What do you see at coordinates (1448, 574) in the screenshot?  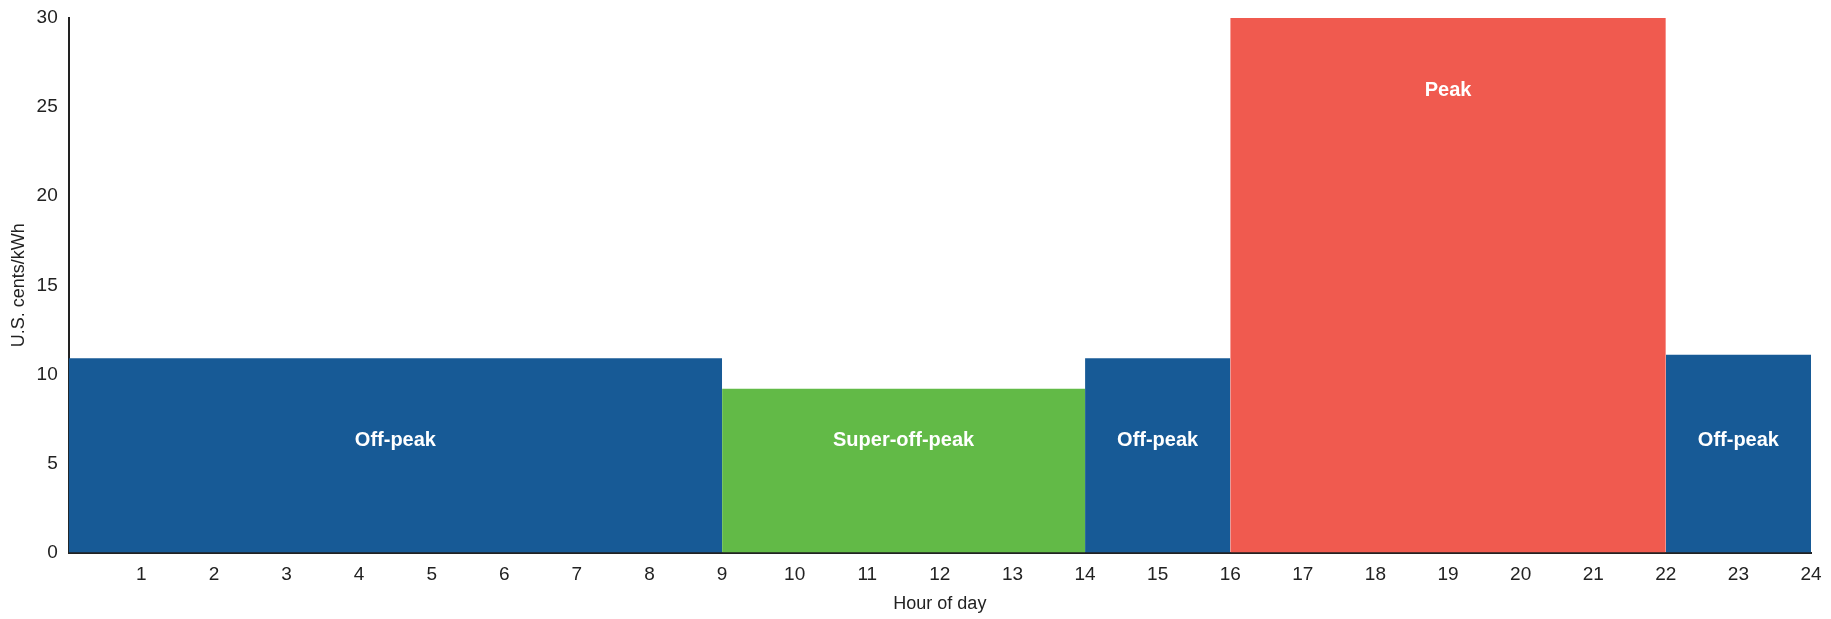 I see `x-tick-label: 19` at bounding box center [1448, 574].